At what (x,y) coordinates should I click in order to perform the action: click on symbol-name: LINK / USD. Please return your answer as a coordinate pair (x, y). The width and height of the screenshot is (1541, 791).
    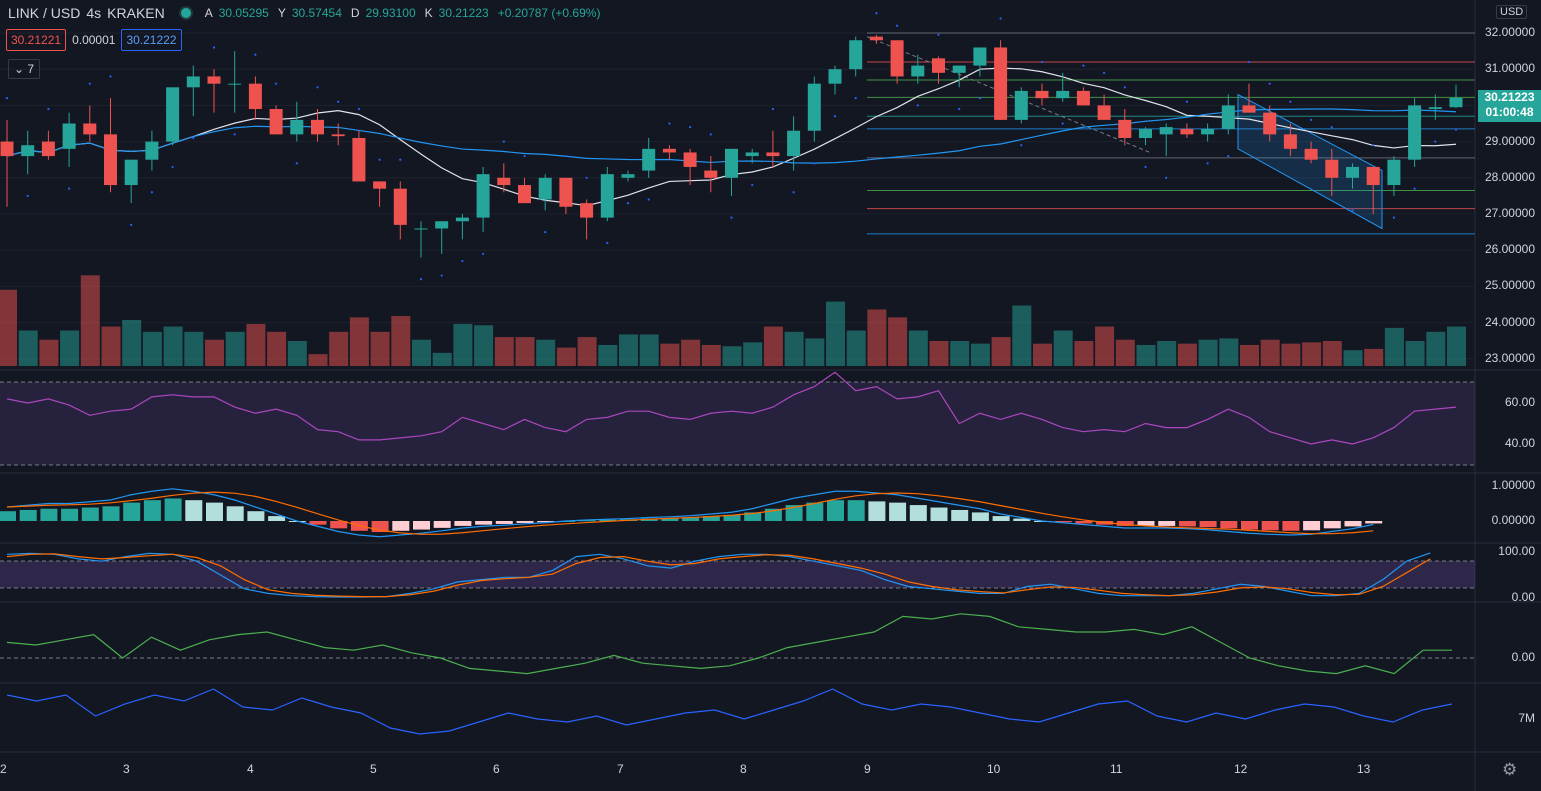
    Looking at the image, I should click on (44, 13).